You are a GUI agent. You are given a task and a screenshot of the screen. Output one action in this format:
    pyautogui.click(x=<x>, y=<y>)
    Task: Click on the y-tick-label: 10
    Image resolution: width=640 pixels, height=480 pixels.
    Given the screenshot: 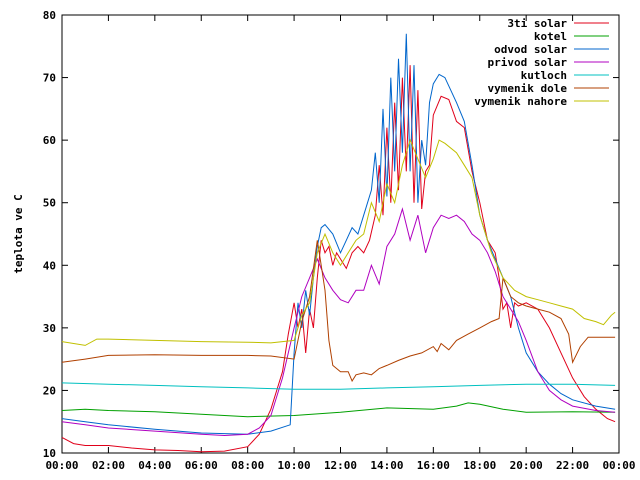 What is the action you would take?
    pyautogui.click(x=49, y=453)
    